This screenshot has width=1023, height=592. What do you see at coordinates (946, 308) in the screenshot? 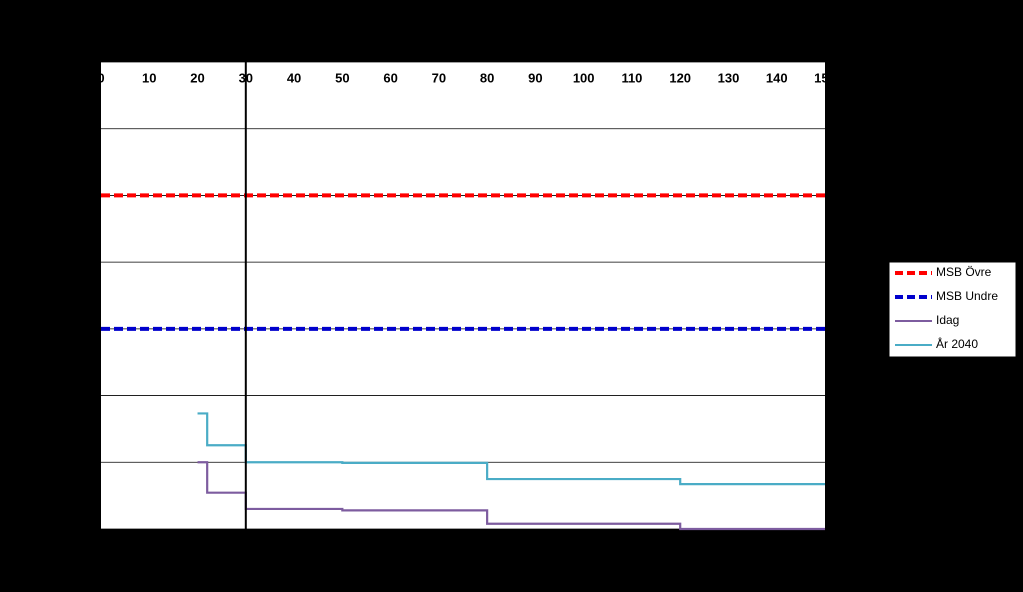
I see `legend-items: MSB Övre MSB Undre Idag År 2040` at bounding box center [946, 308].